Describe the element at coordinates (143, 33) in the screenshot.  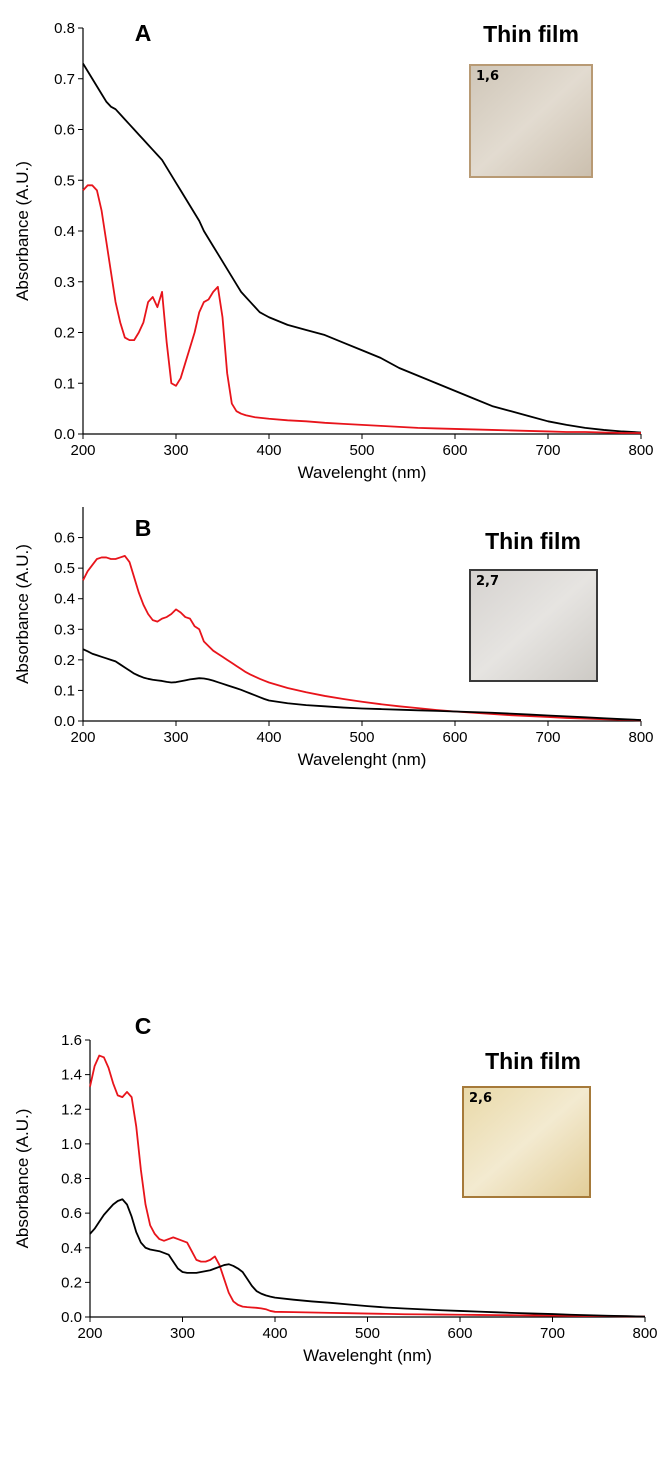
I see `panel-label: A` at that location.